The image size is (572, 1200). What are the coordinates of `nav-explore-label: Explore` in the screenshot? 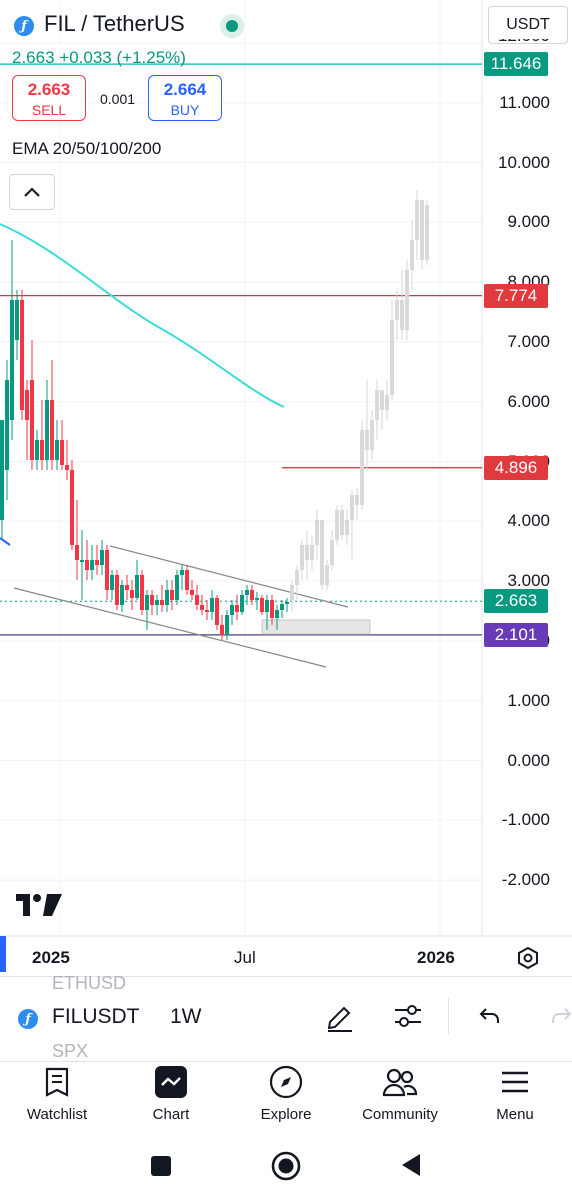 It's located at (286, 1114).